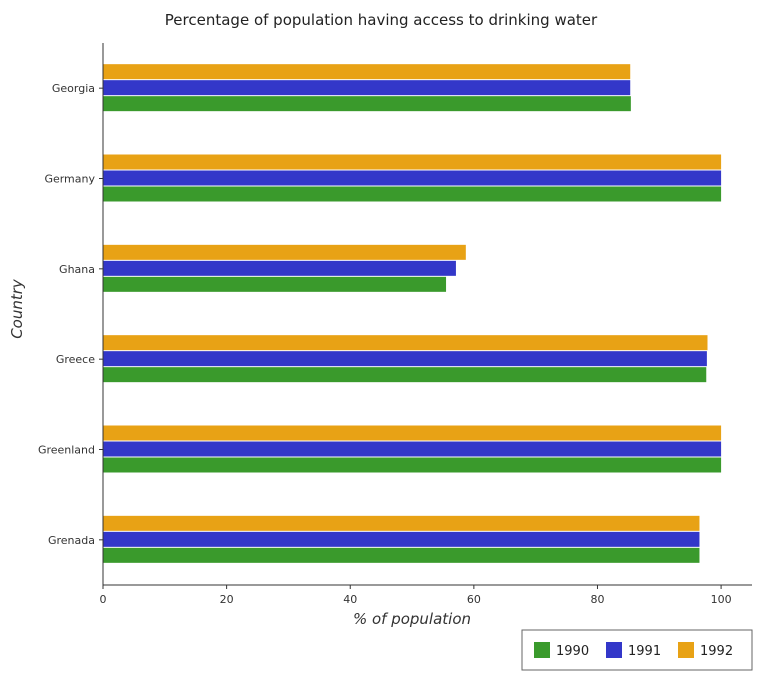 This screenshot has height=700, width=762. What do you see at coordinates (401, 539) in the screenshot?
I see `bar-grenada-1991` at bounding box center [401, 539].